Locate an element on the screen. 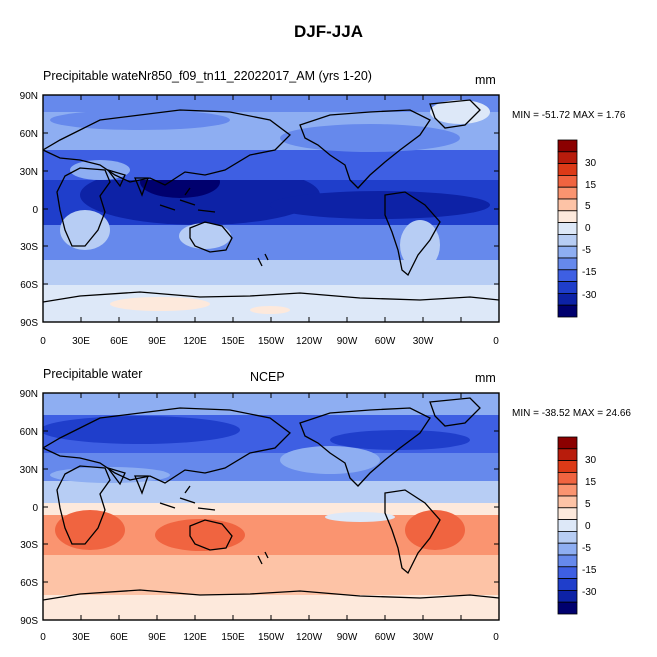 This screenshot has height=657, width=657. p1-cbar-label: 15 is located at coordinates (591, 185).